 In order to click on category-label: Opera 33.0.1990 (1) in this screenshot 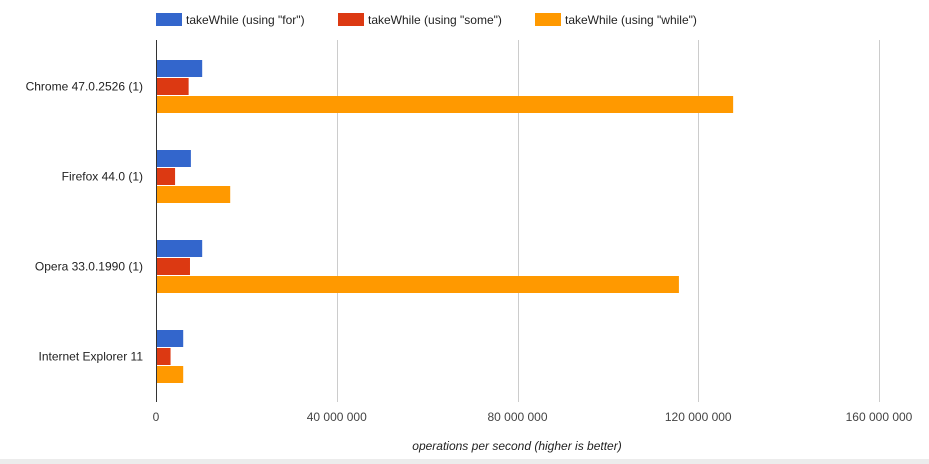, I will do `click(89, 267)`.